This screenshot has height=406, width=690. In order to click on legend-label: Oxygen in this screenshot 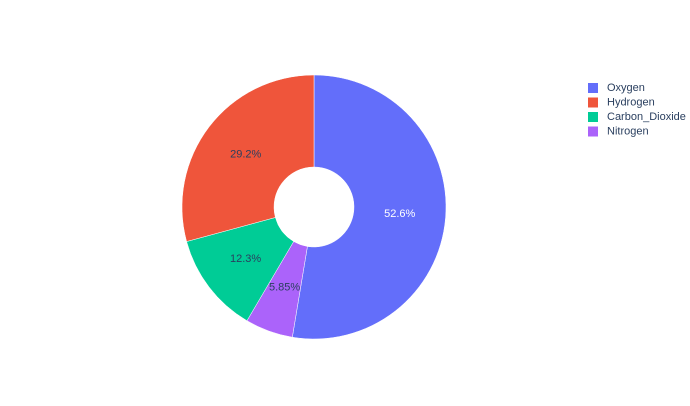, I will do `click(626, 88)`.